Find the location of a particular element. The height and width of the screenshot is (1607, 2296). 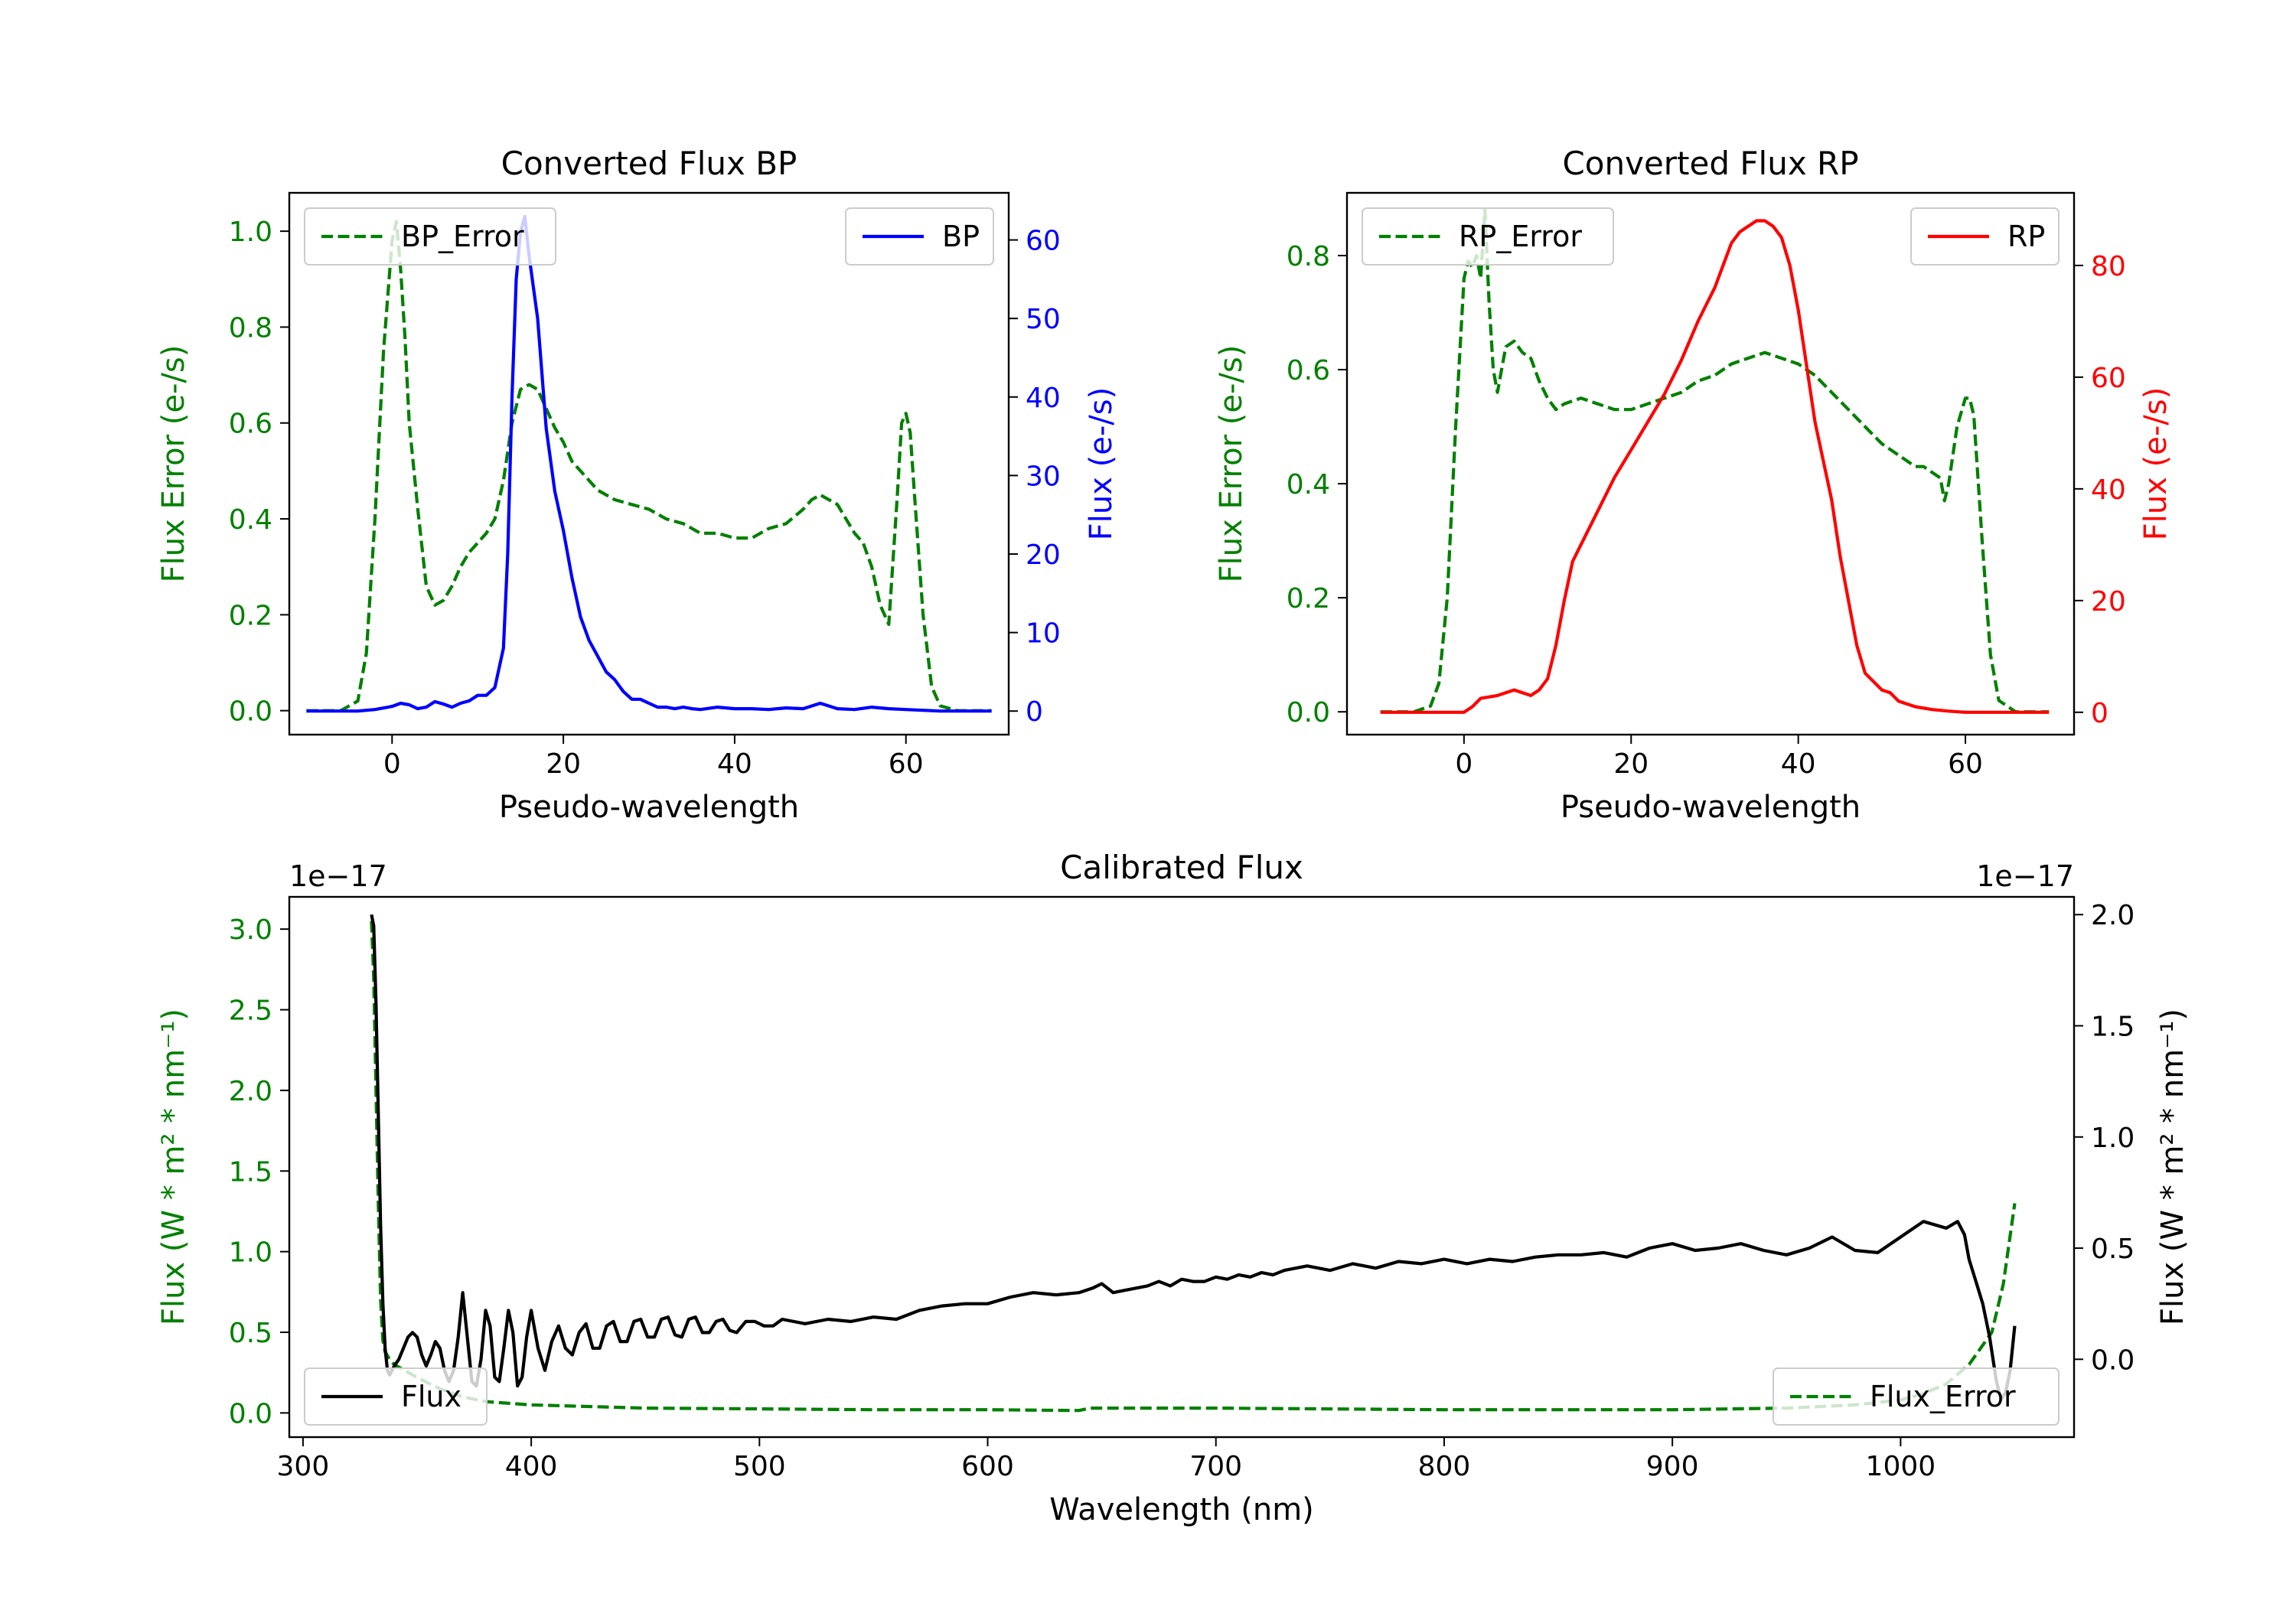

rp-y-right-tick-label: 0 is located at coordinates (2099, 713).